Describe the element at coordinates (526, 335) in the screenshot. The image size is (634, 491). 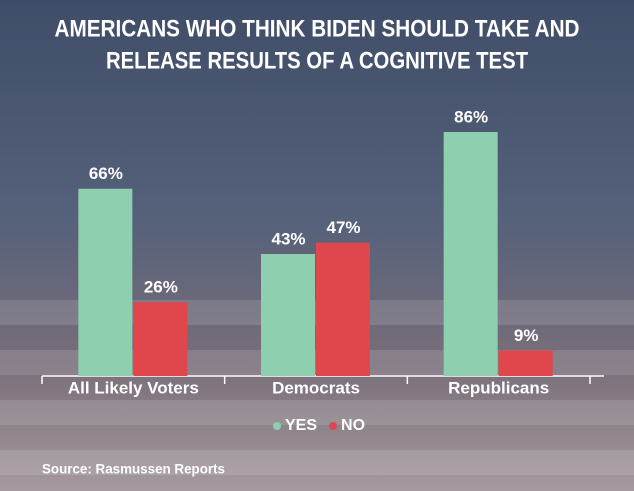
I see `data-label: 9%` at that location.